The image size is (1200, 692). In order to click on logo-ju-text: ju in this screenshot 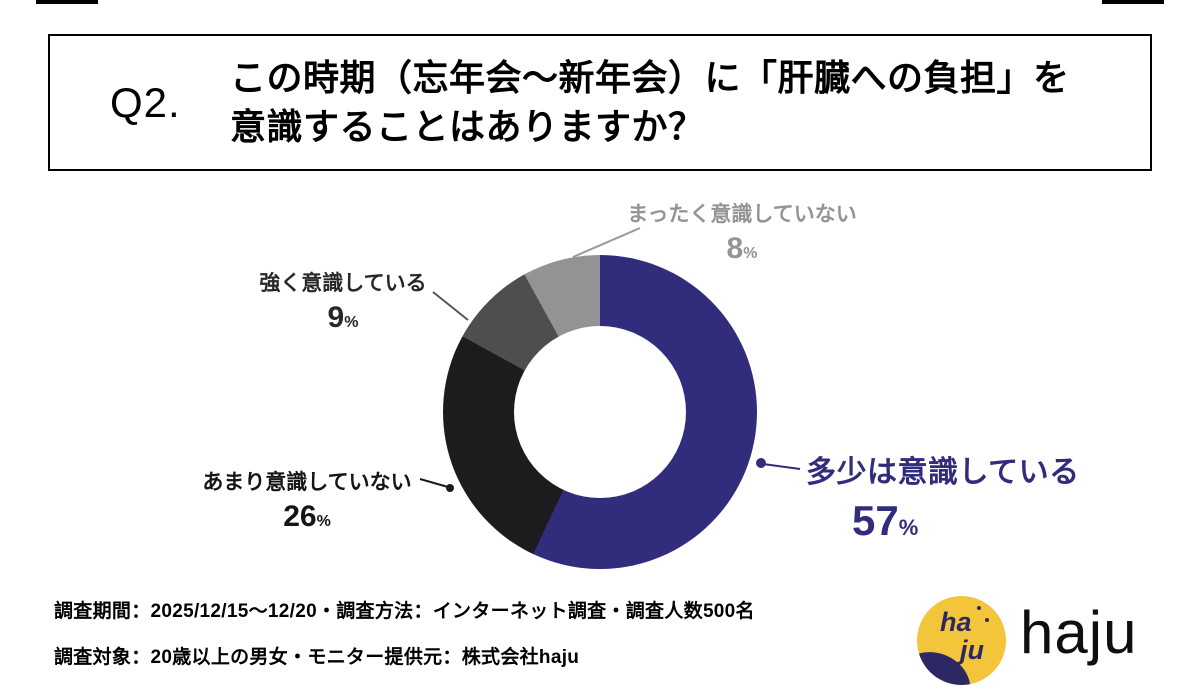, I will do `click(972, 650)`.